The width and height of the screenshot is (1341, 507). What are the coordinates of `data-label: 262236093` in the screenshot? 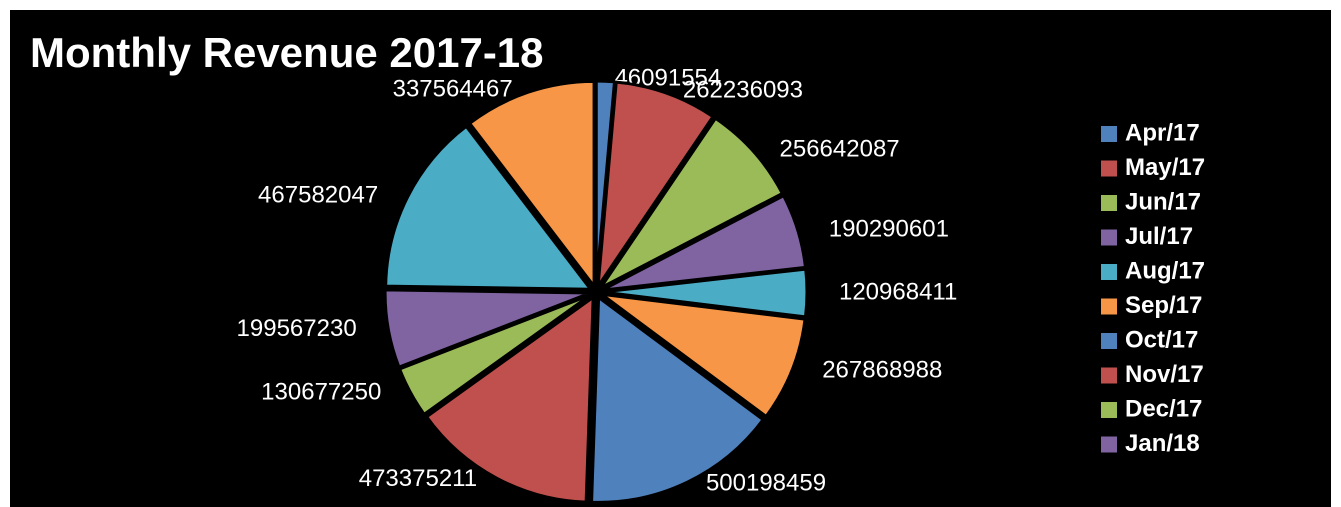 It's located at (743, 90).